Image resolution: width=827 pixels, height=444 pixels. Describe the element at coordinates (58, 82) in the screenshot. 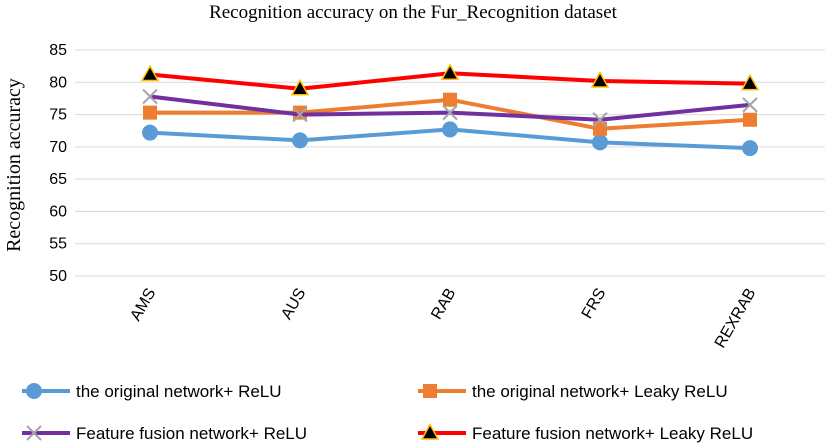

I see `y-tick-label: 80` at that location.